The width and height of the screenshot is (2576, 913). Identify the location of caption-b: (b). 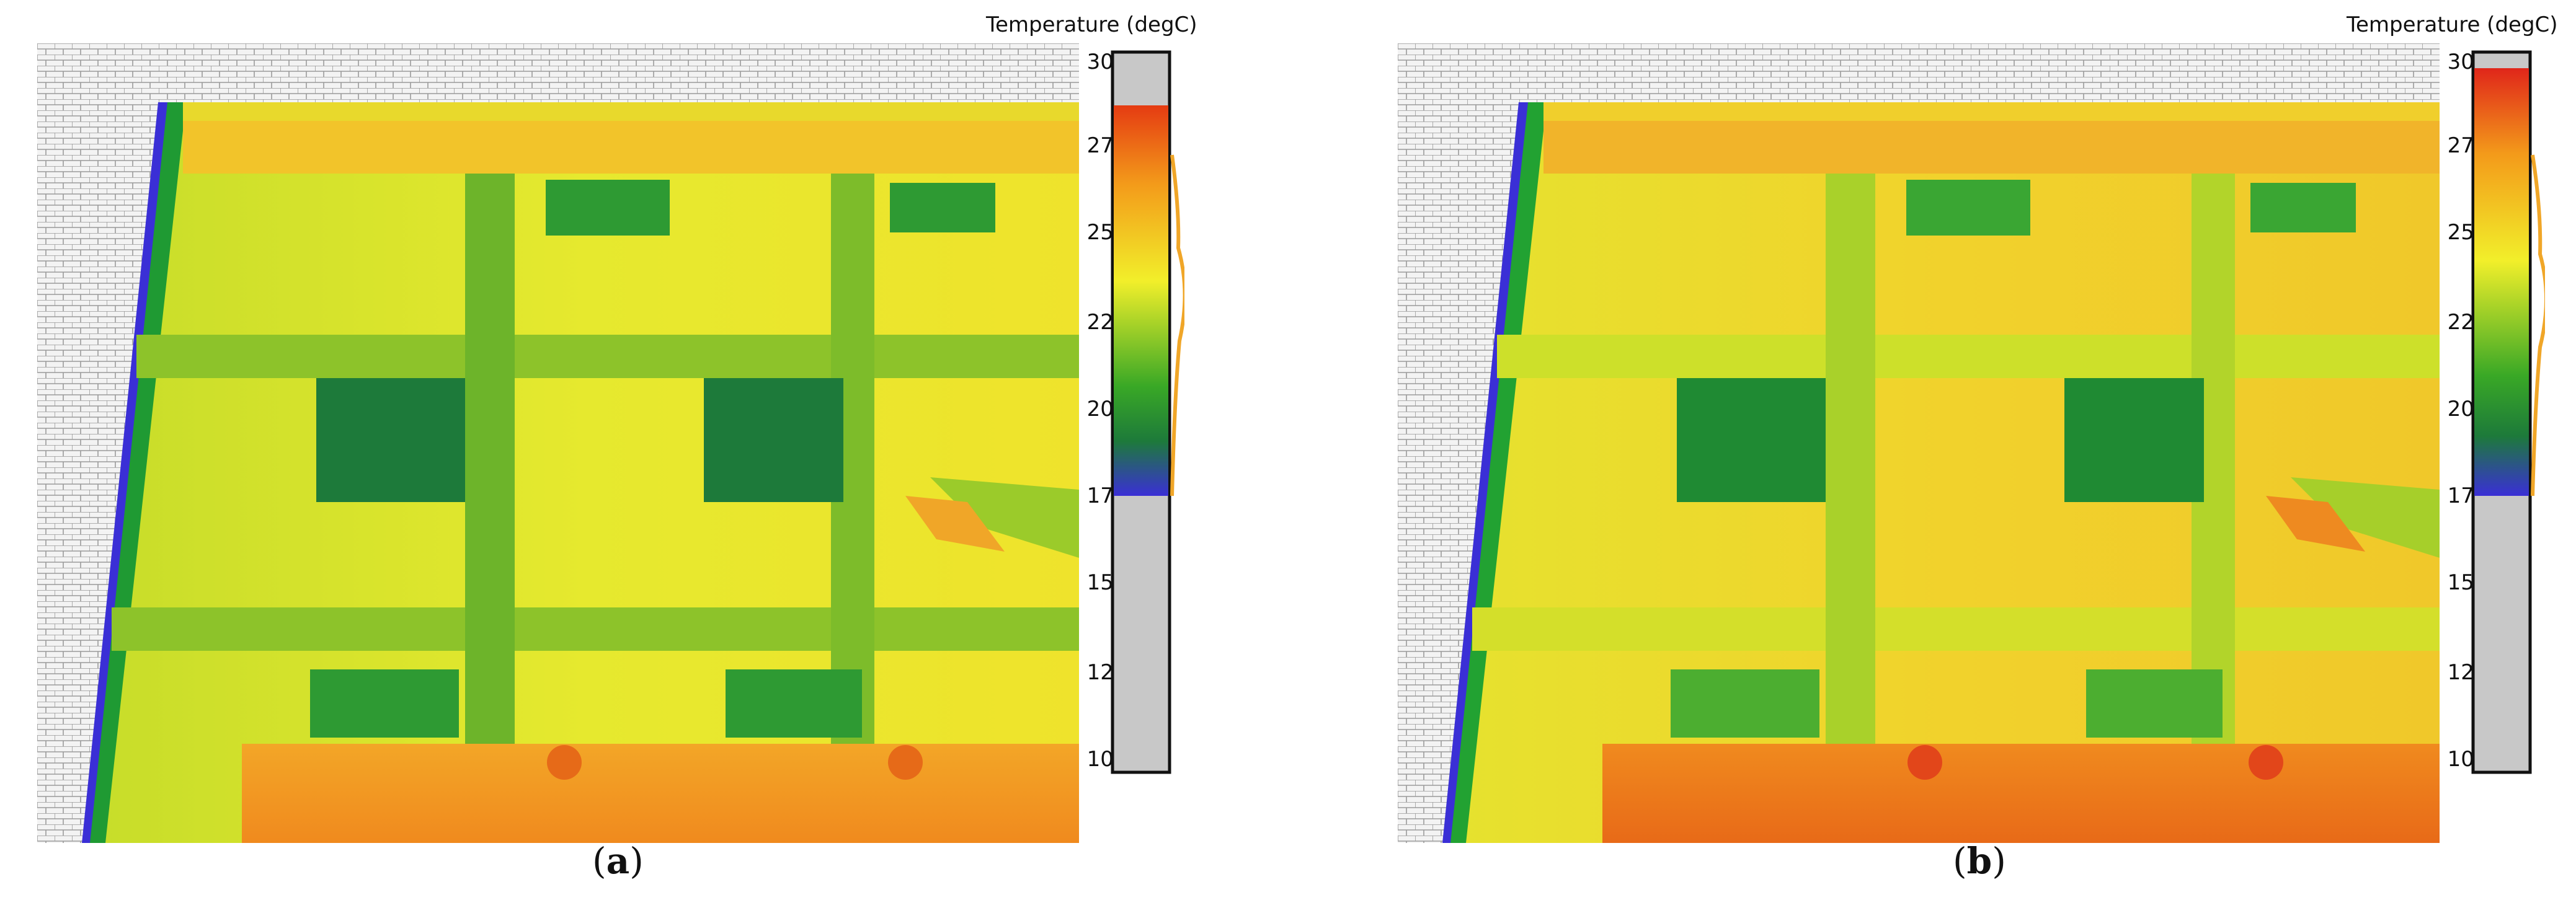
(1979, 861).